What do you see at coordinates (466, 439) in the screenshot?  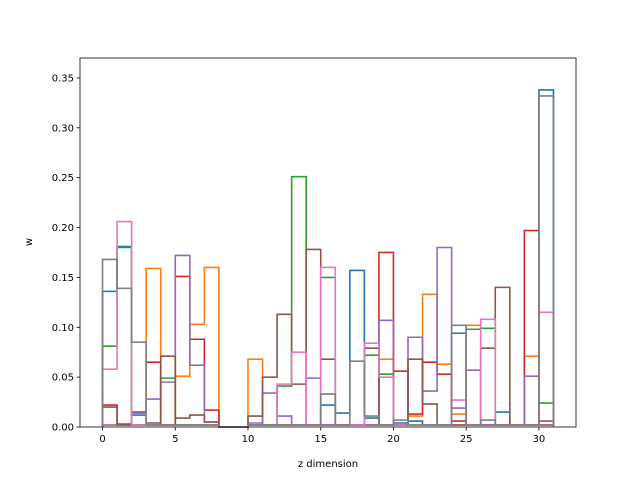 I see `x-tick-label: 25` at bounding box center [466, 439].